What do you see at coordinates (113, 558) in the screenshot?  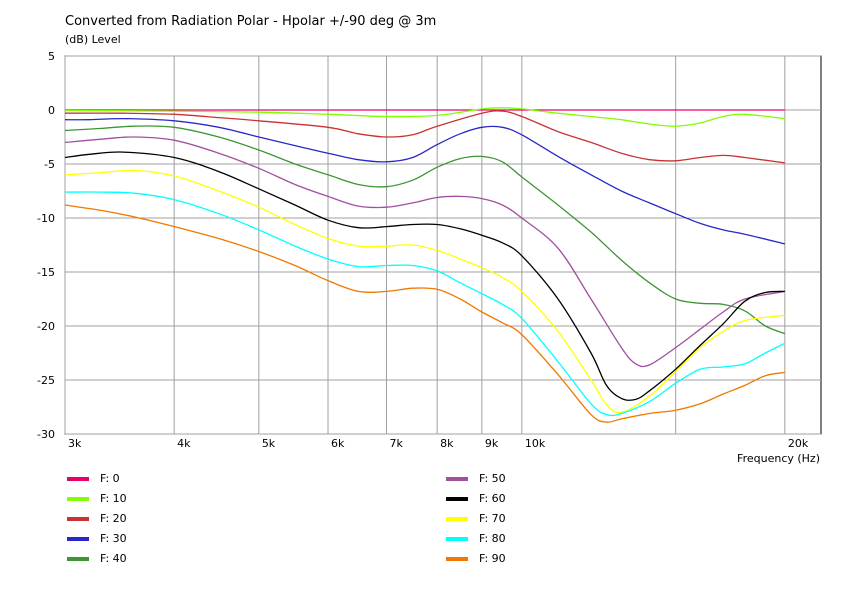 I see `legend-label-f40: F: 40` at bounding box center [113, 558].